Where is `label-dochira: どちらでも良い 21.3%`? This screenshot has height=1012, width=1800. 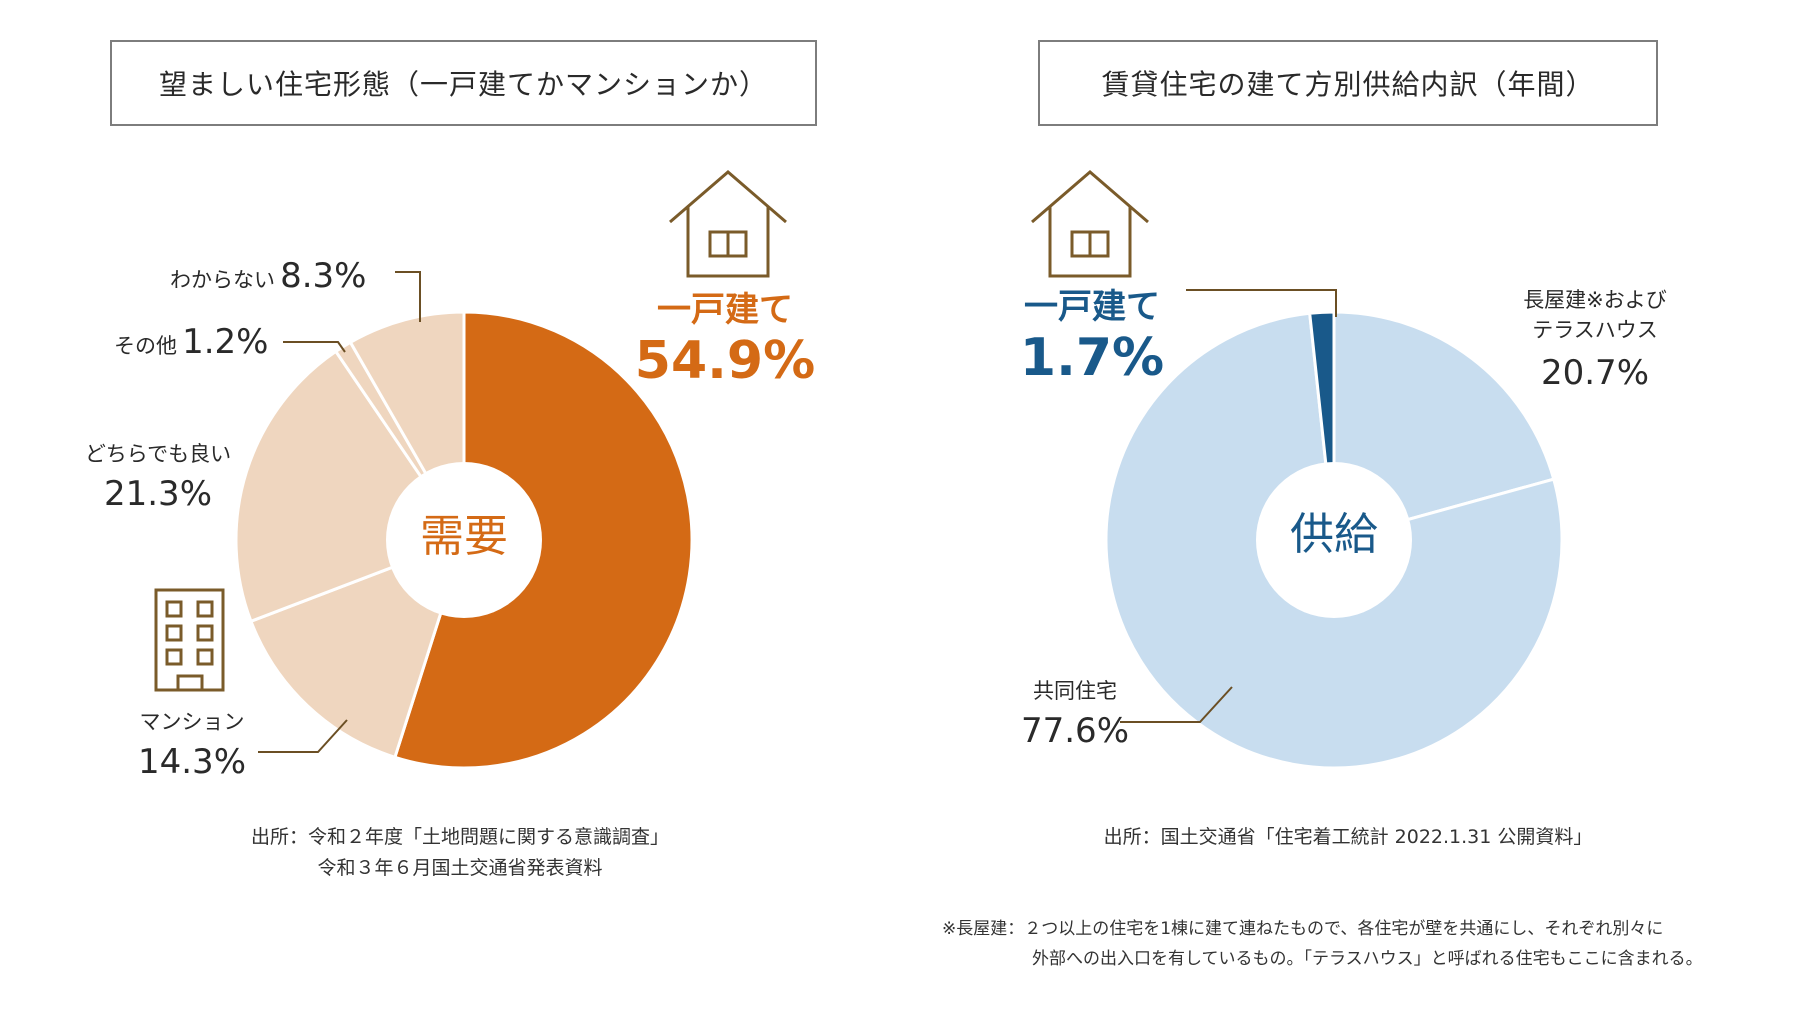
label-dochira: どちらでも良い 21.3% is located at coordinates (158, 476).